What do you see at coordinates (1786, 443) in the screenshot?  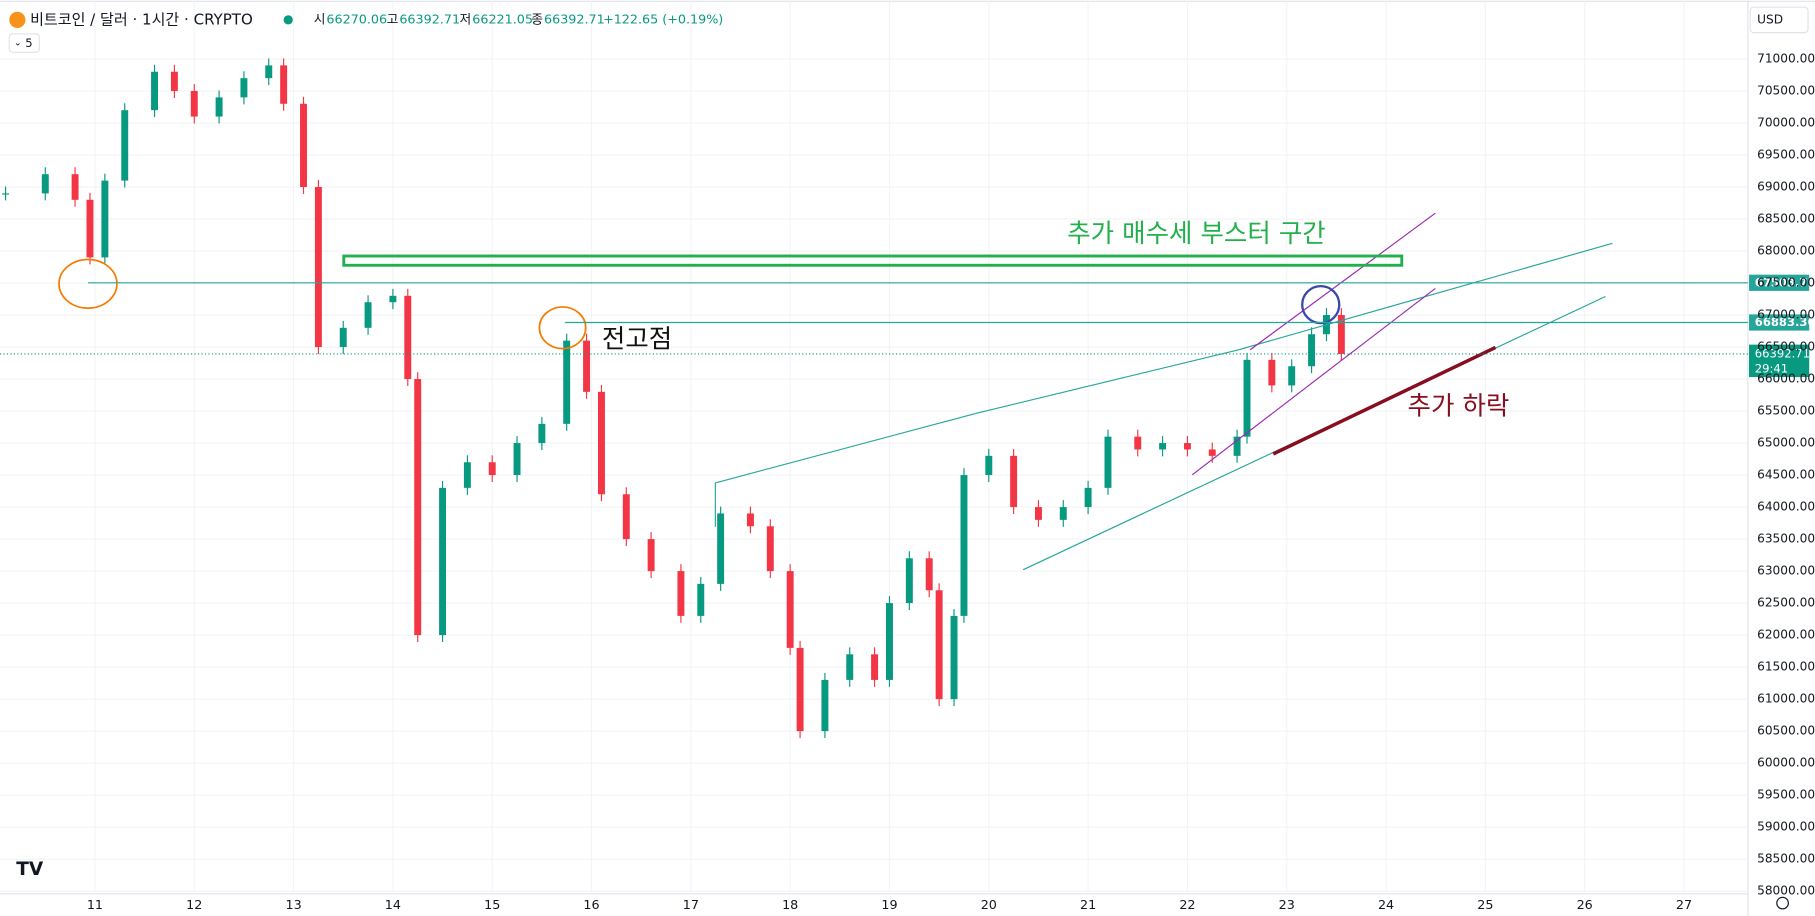 I see `y-tick-label: 65000.00` at bounding box center [1786, 443].